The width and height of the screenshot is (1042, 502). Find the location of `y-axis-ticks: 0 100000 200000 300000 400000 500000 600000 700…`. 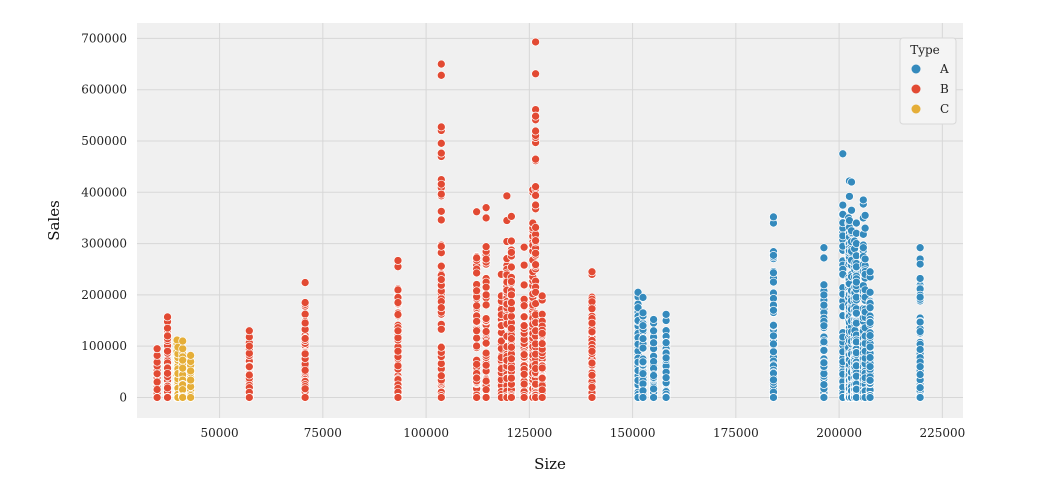

y-axis-ticks: 0 100000 200000 300000 400000 500000 600000 700… is located at coordinates (104, 217).